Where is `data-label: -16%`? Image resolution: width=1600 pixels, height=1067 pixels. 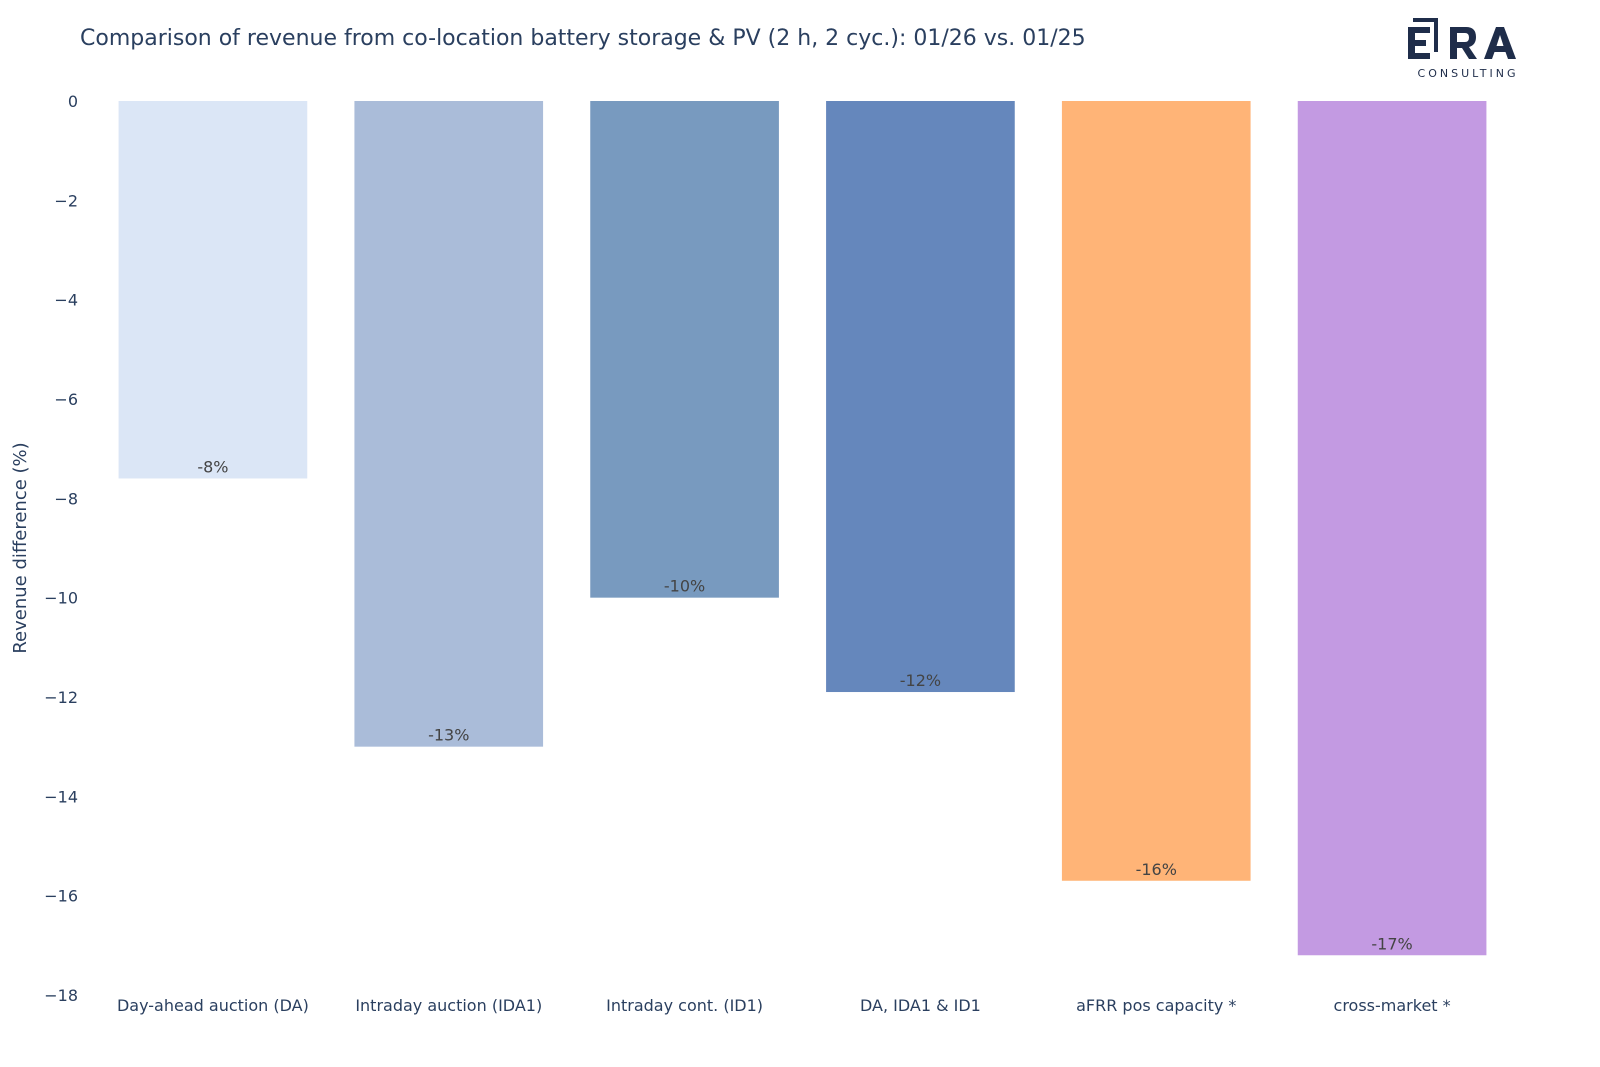
data-label: -16% is located at coordinates (1156, 869).